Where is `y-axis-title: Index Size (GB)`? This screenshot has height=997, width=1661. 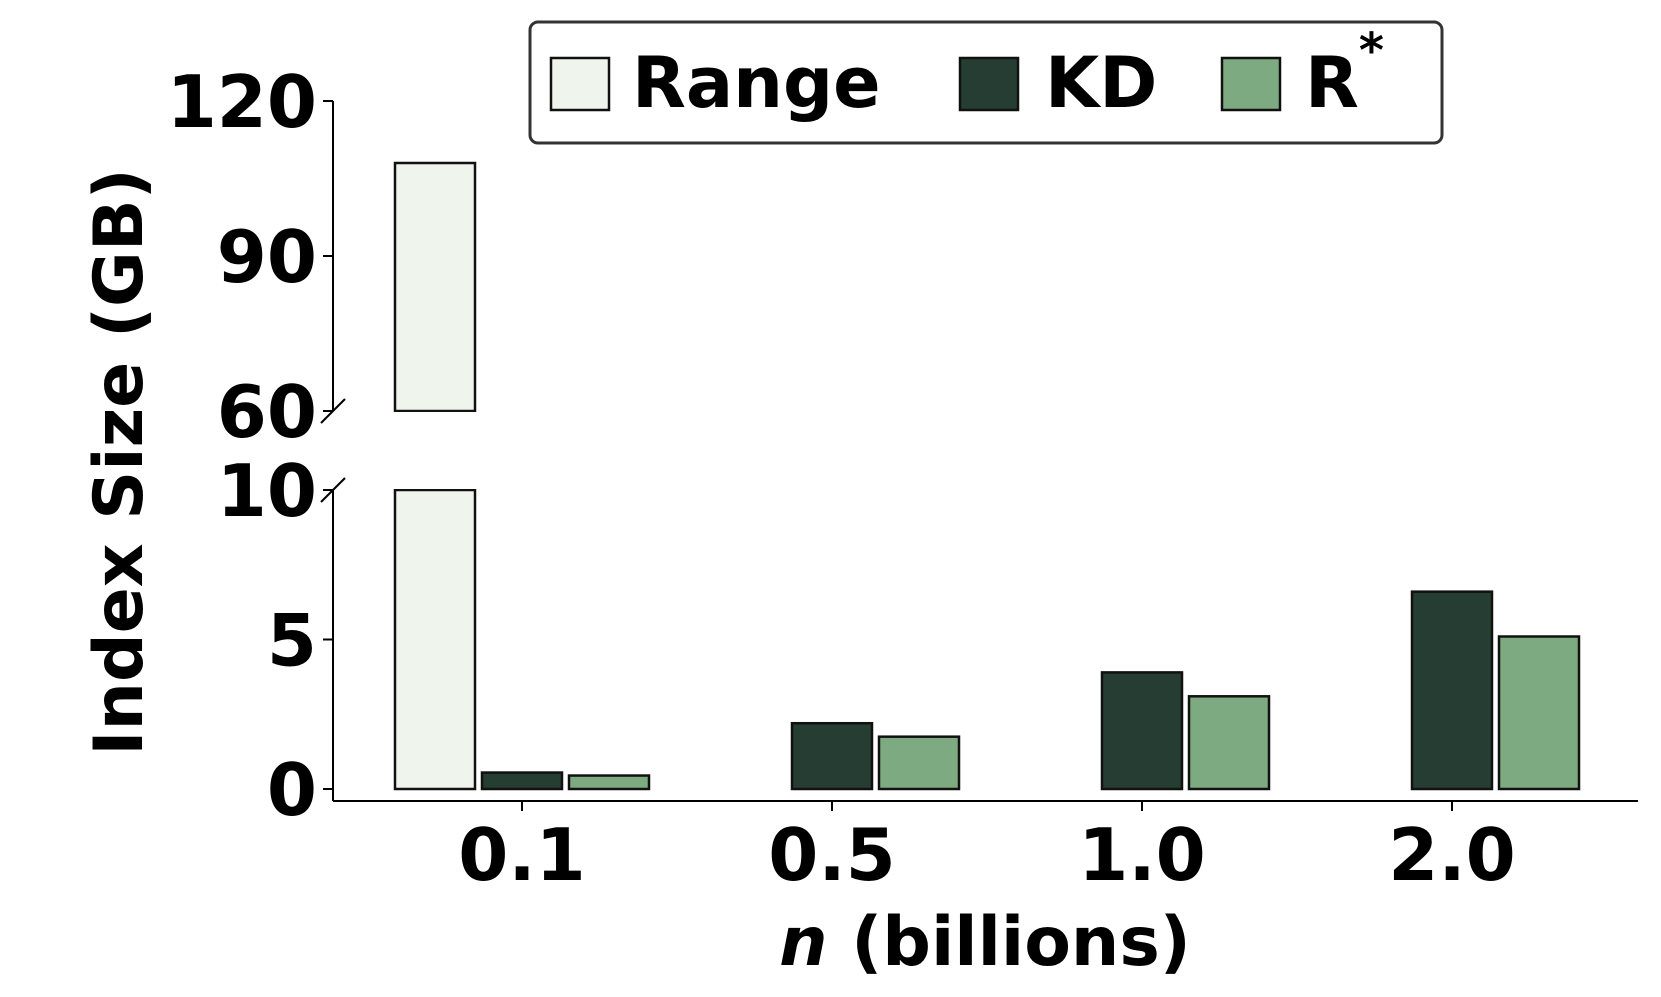
y-axis-title: Index Size (GB) is located at coordinates (119, 462).